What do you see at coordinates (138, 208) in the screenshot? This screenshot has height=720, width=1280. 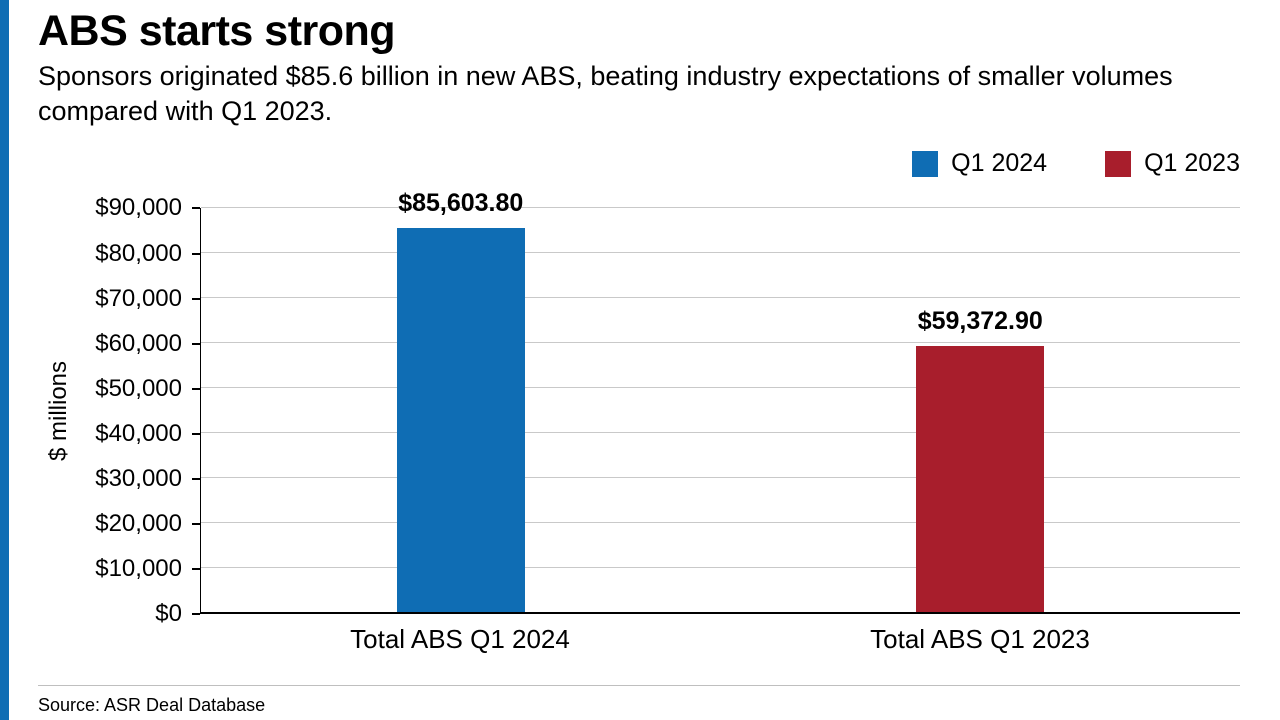 I see `y-tick-label: $90,000` at bounding box center [138, 208].